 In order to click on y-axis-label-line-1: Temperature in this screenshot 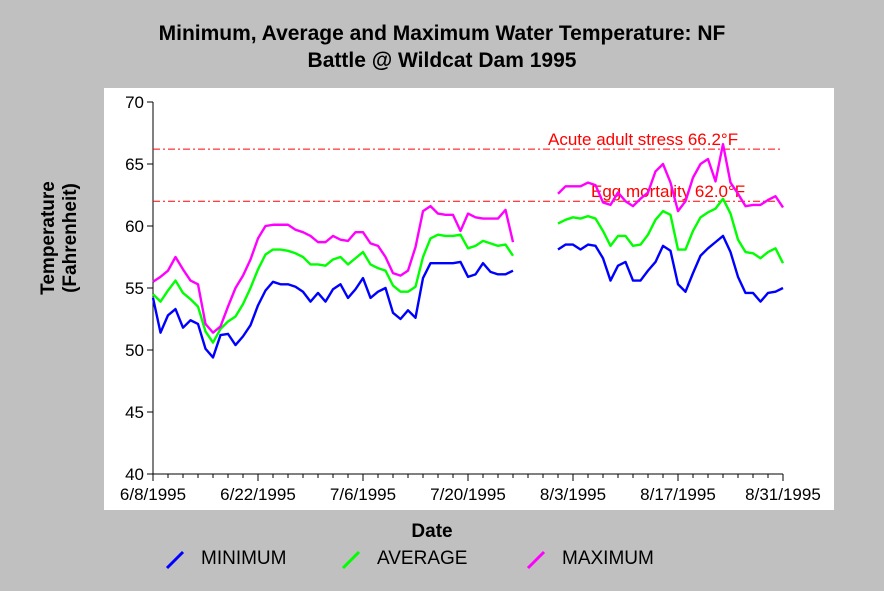, I will do `click(48, 238)`.